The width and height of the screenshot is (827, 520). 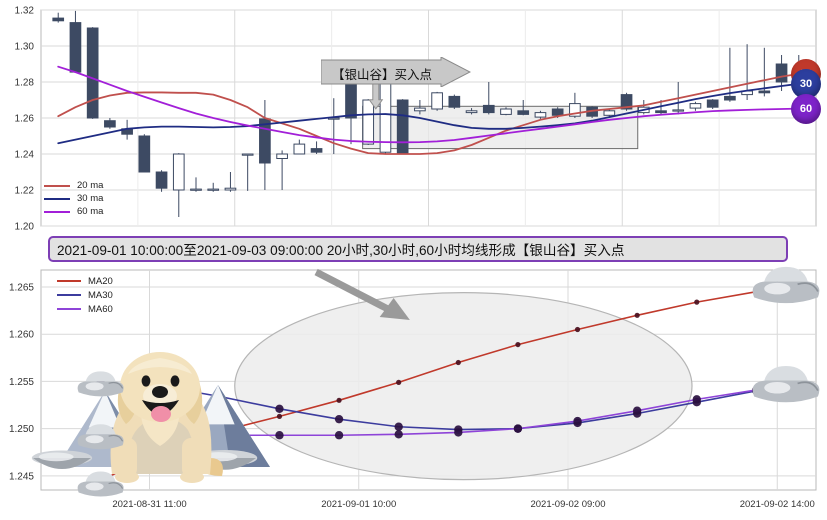 What do you see at coordinates (382, 75) in the screenshot?
I see `arrow-banner-label: 【银山谷】买入点` at bounding box center [382, 75].